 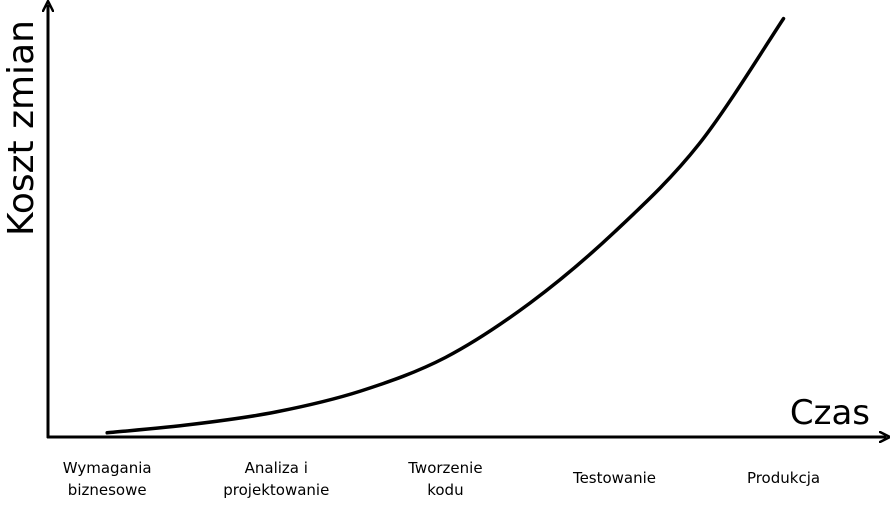 What do you see at coordinates (276, 490) in the screenshot?
I see `x-tick-label-line: projektowanie` at bounding box center [276, 490].